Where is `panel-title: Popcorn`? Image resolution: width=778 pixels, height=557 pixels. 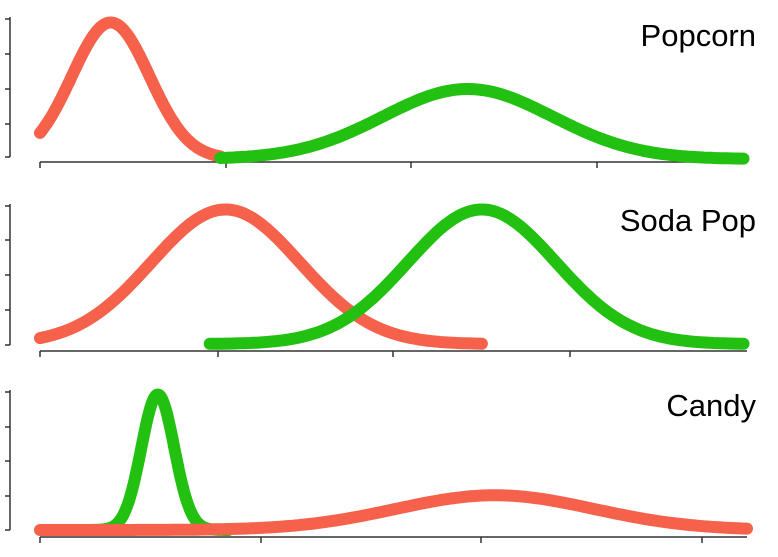 panel-title: Popcorn is located at coordinates (698, 35).